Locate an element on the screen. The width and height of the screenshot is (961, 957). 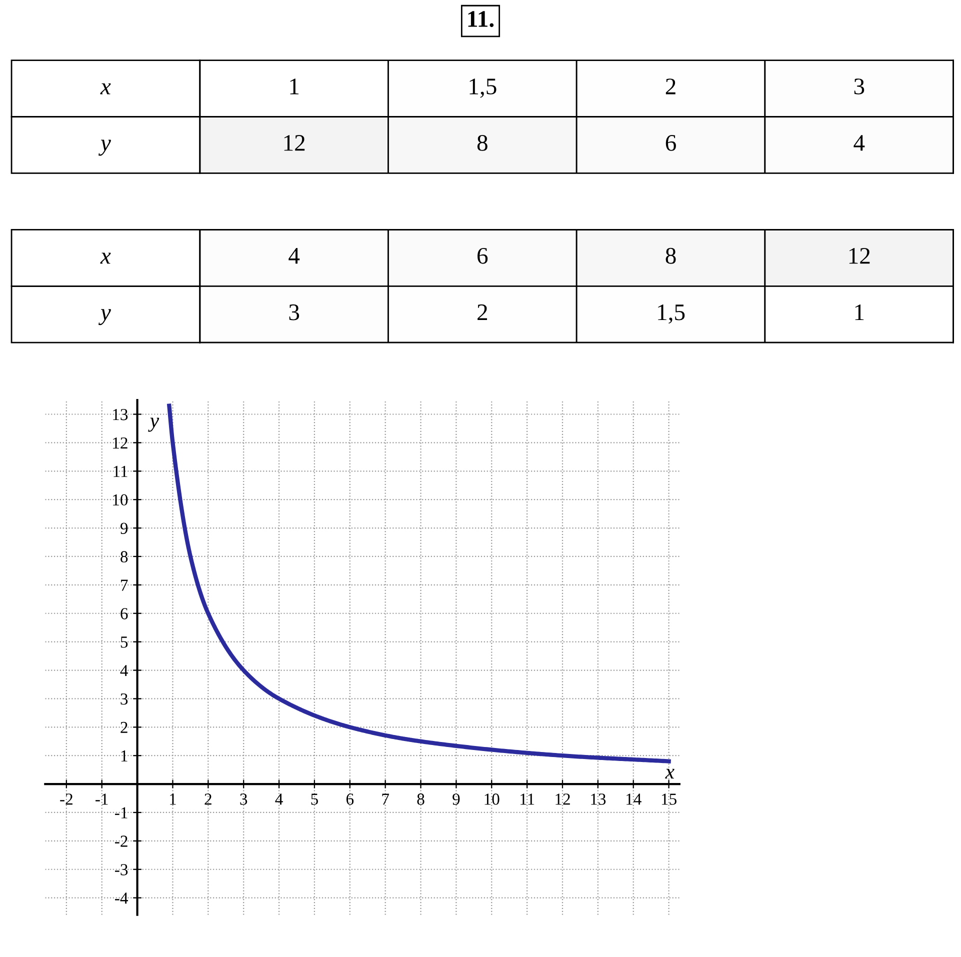
x-tick-label: 1 is located at coordinates (173, 799).